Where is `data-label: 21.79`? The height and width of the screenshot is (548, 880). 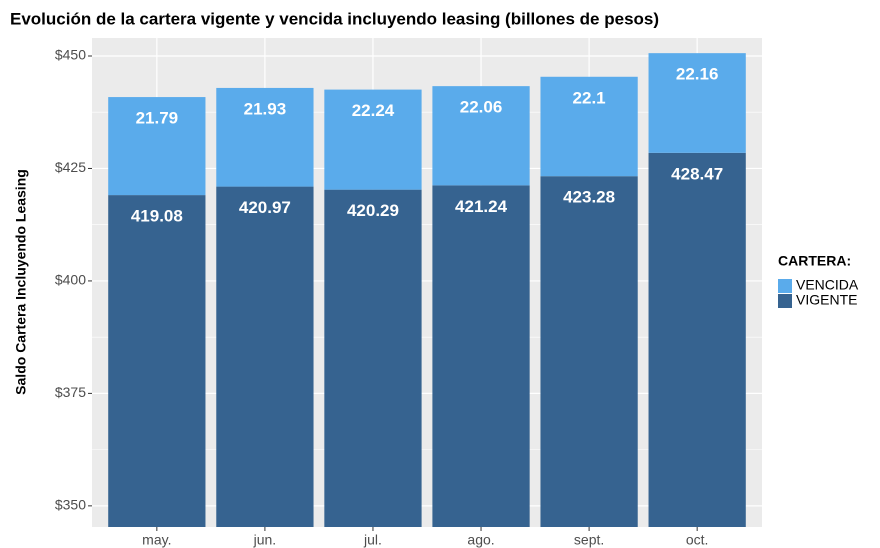 data-label: 21.79 is located at coordinates (157, 118).